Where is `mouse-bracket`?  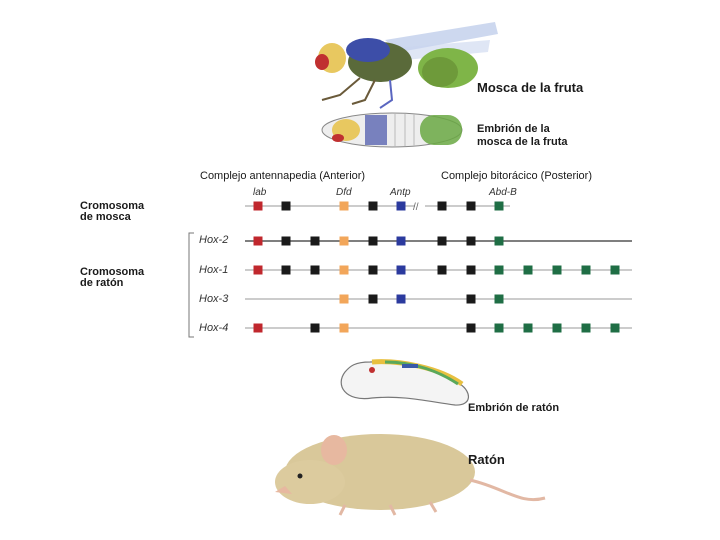 mouse-bracket is located at coordinates (191, 285).